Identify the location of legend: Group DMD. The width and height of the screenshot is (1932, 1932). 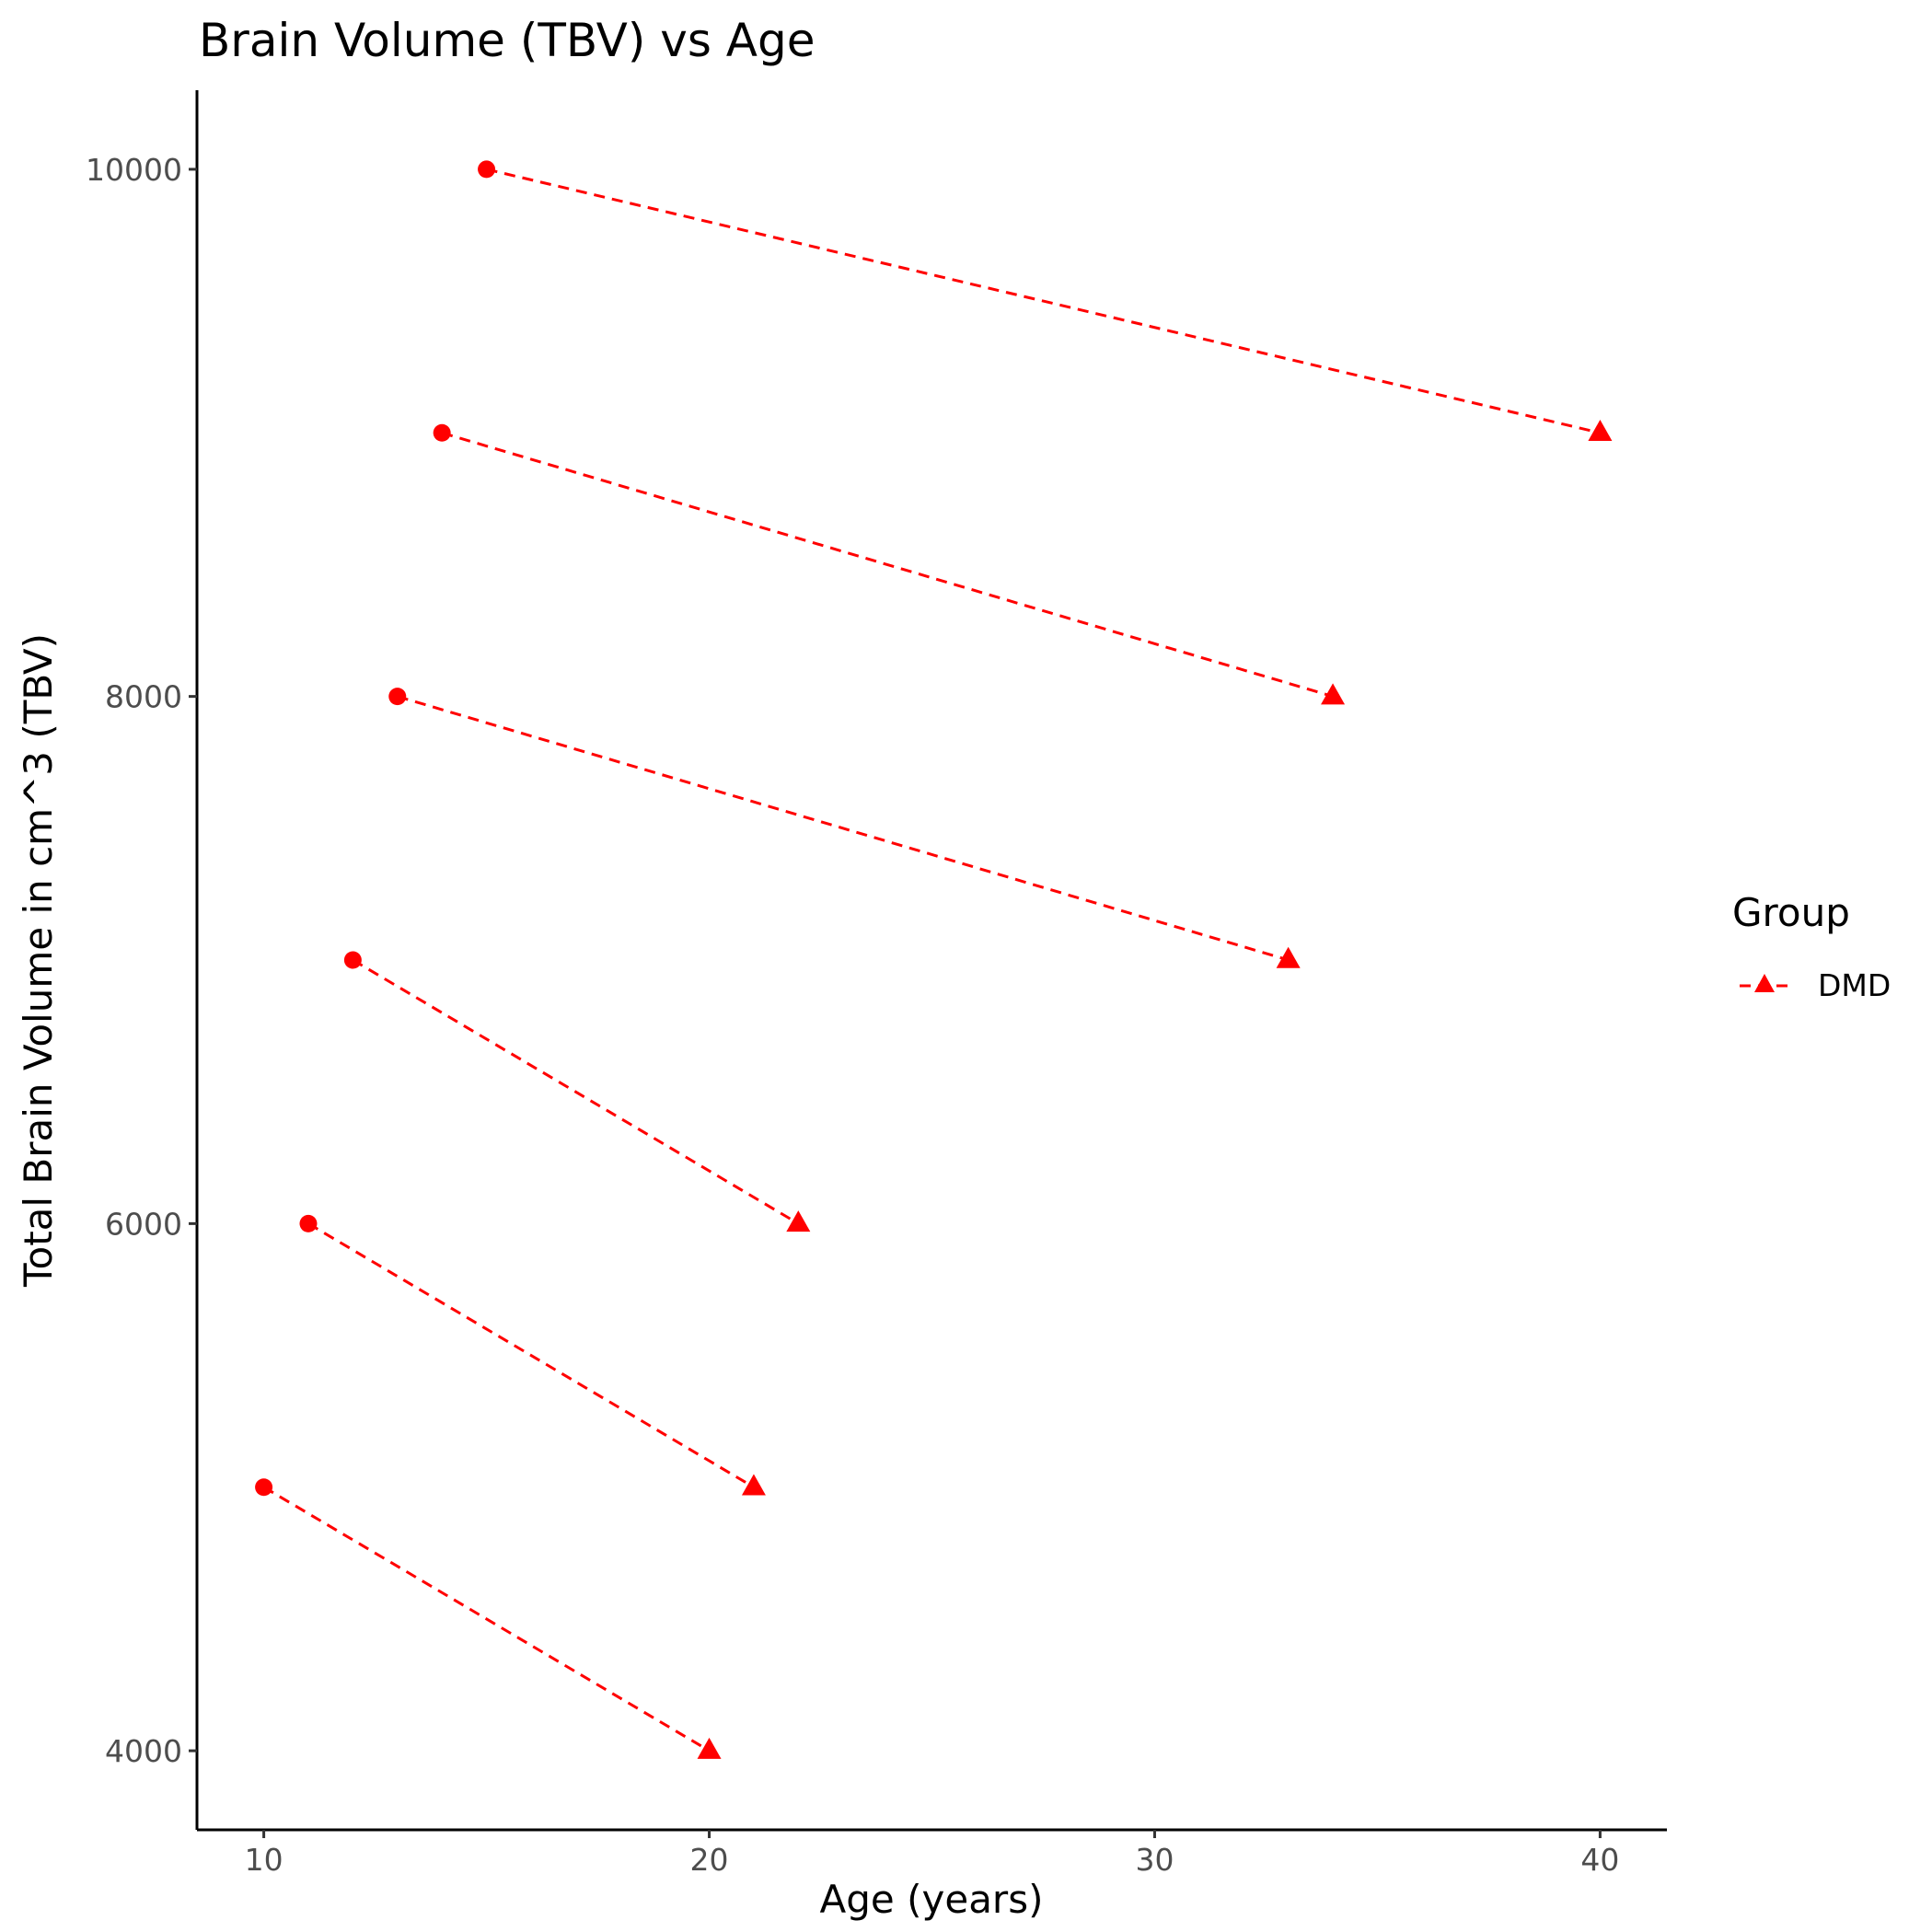
(1812, 946).